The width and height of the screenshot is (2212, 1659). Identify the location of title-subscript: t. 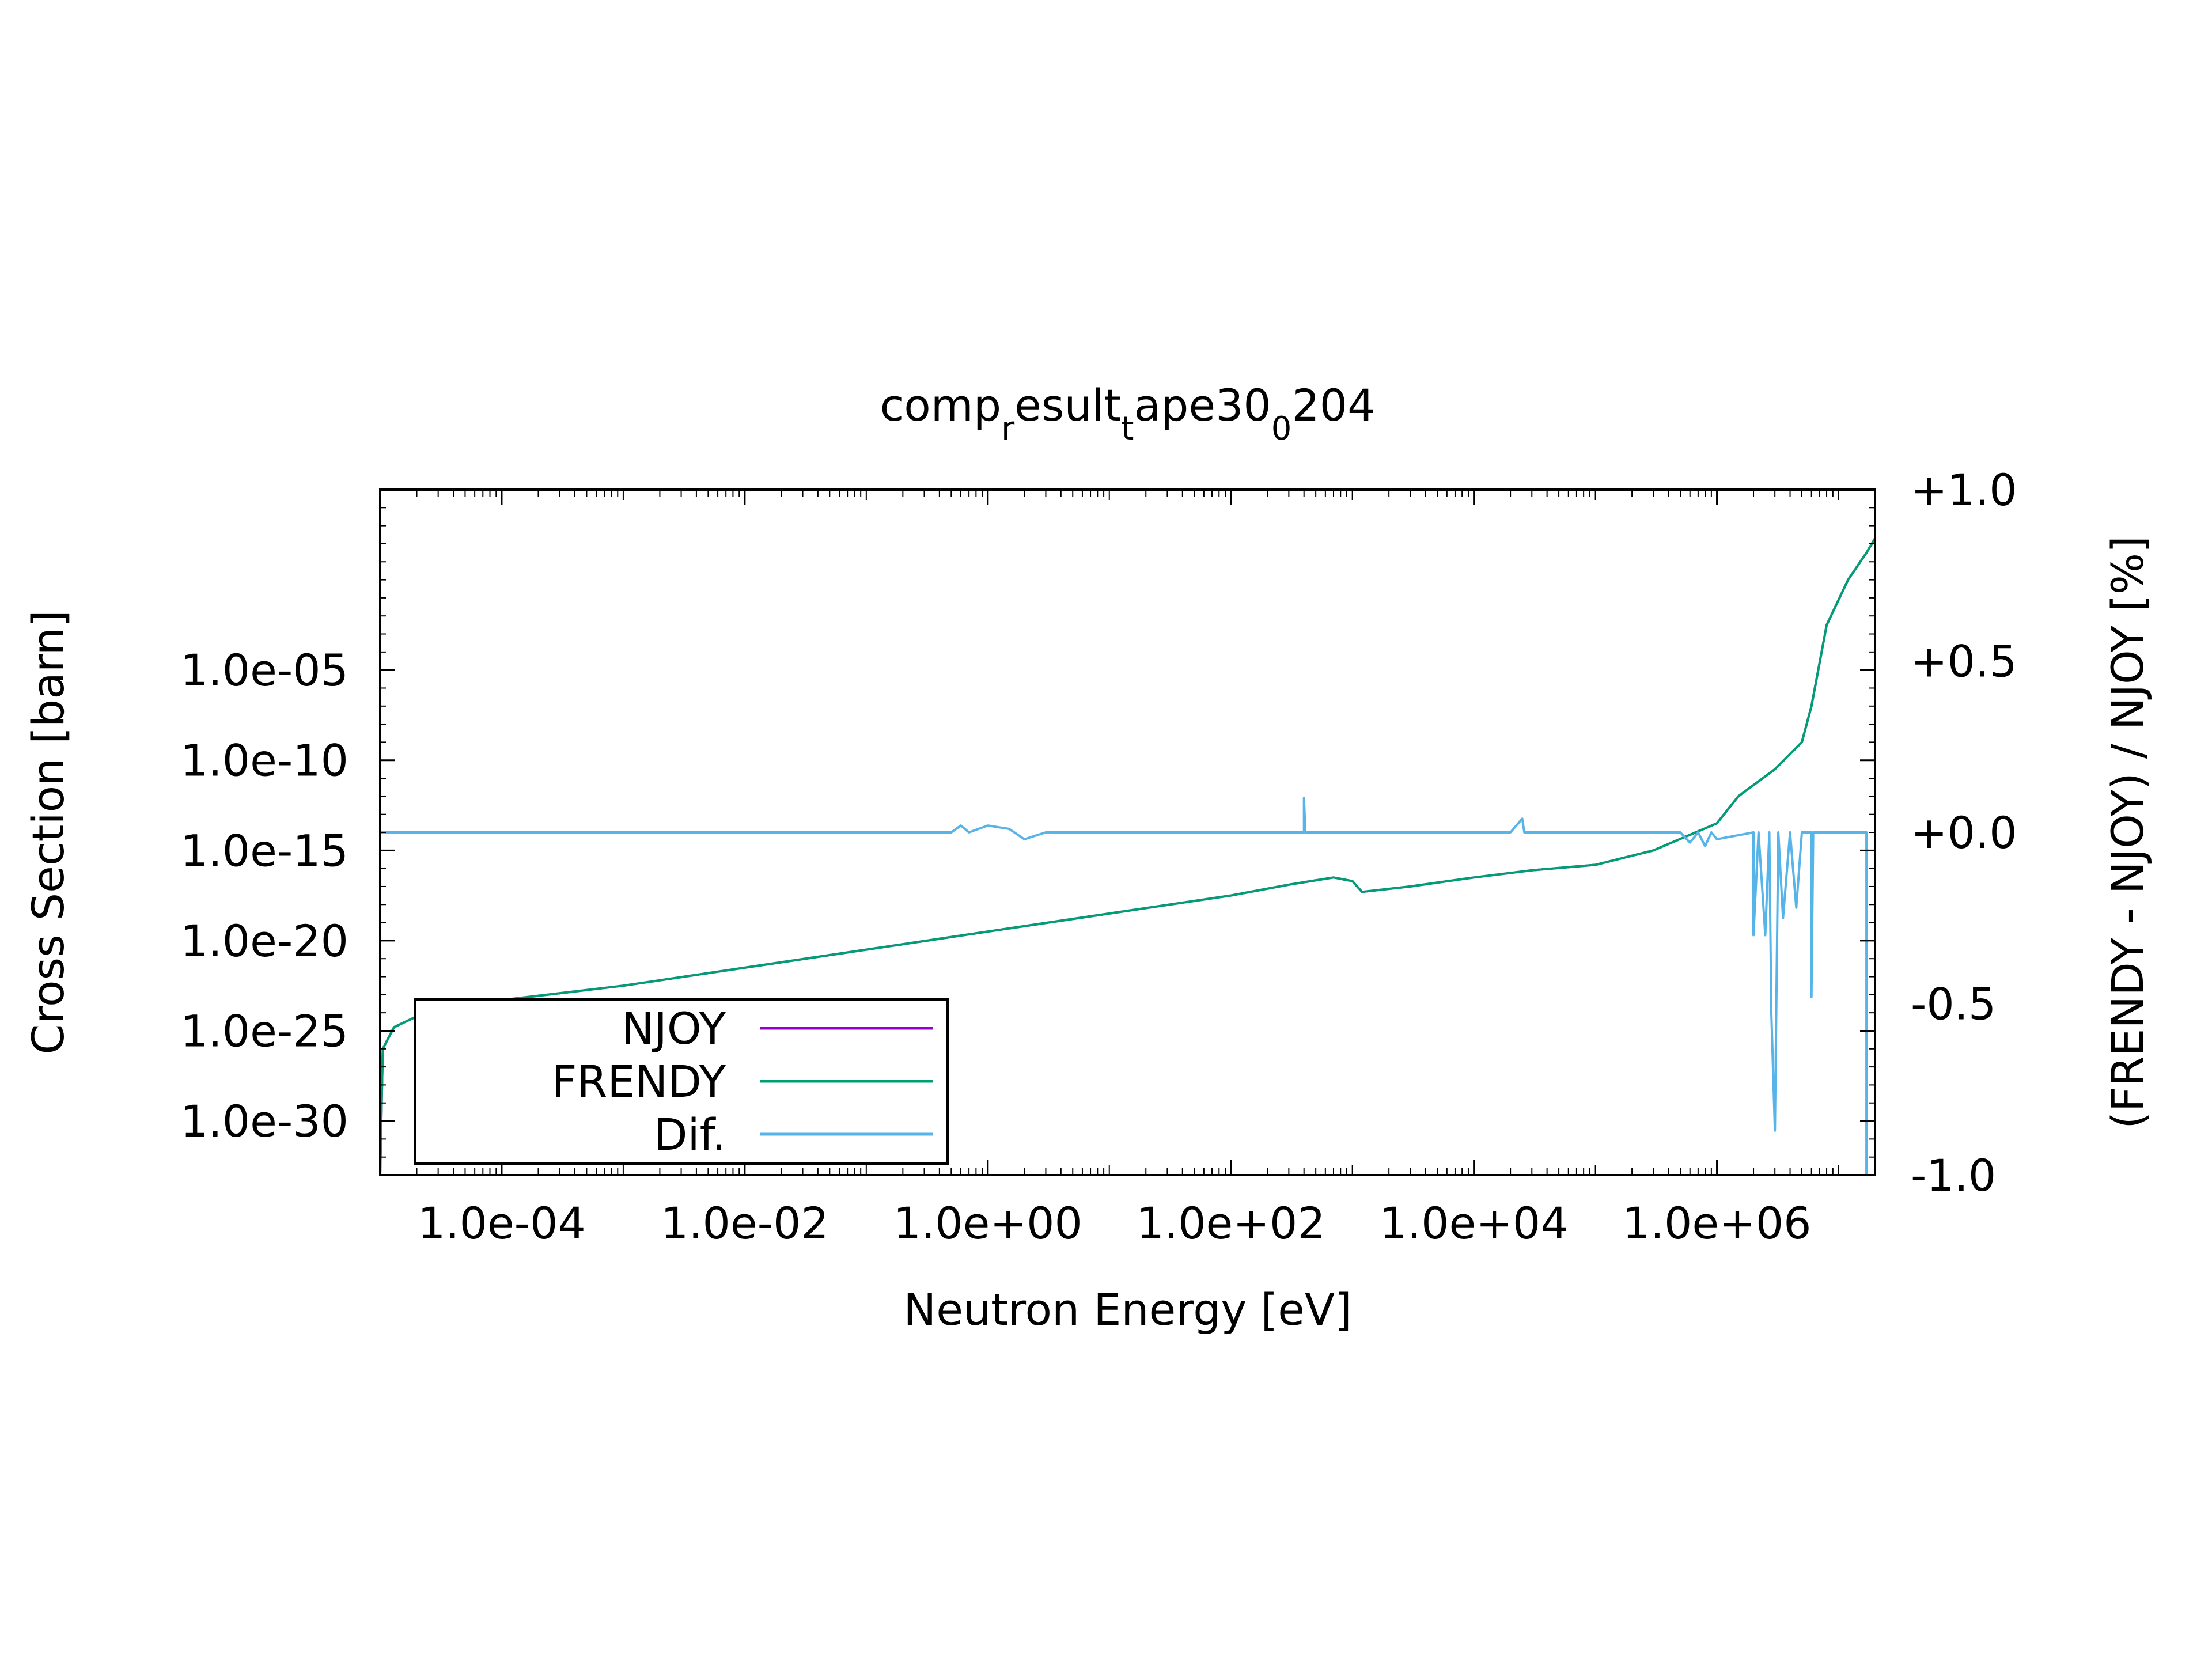
(1128, 429).